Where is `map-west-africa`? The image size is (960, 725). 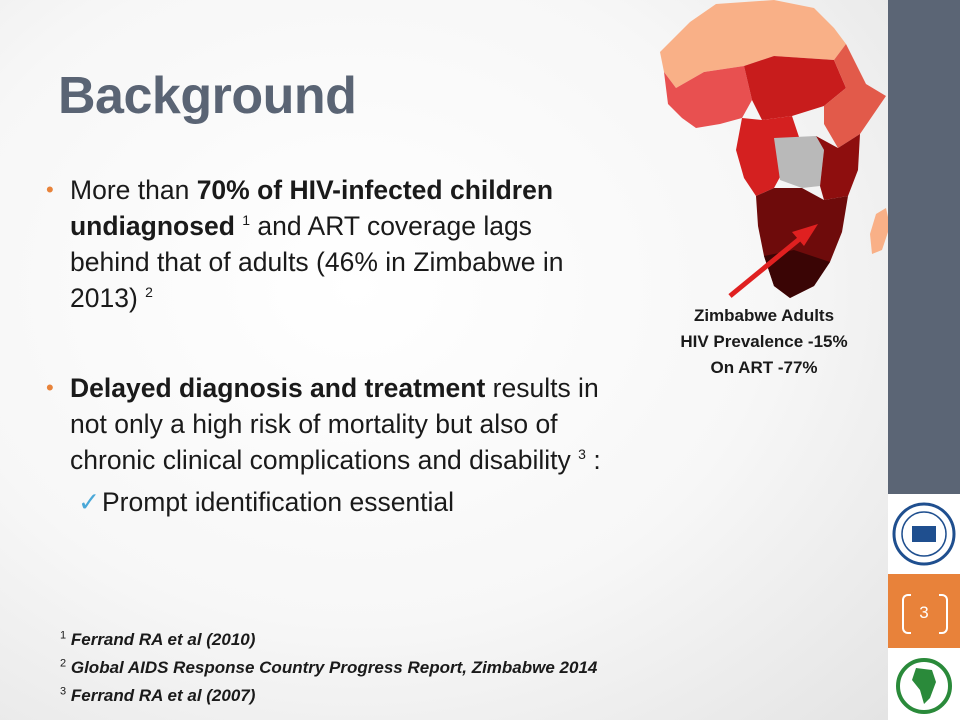 map-west-africa is located at coordinates (708, 97).